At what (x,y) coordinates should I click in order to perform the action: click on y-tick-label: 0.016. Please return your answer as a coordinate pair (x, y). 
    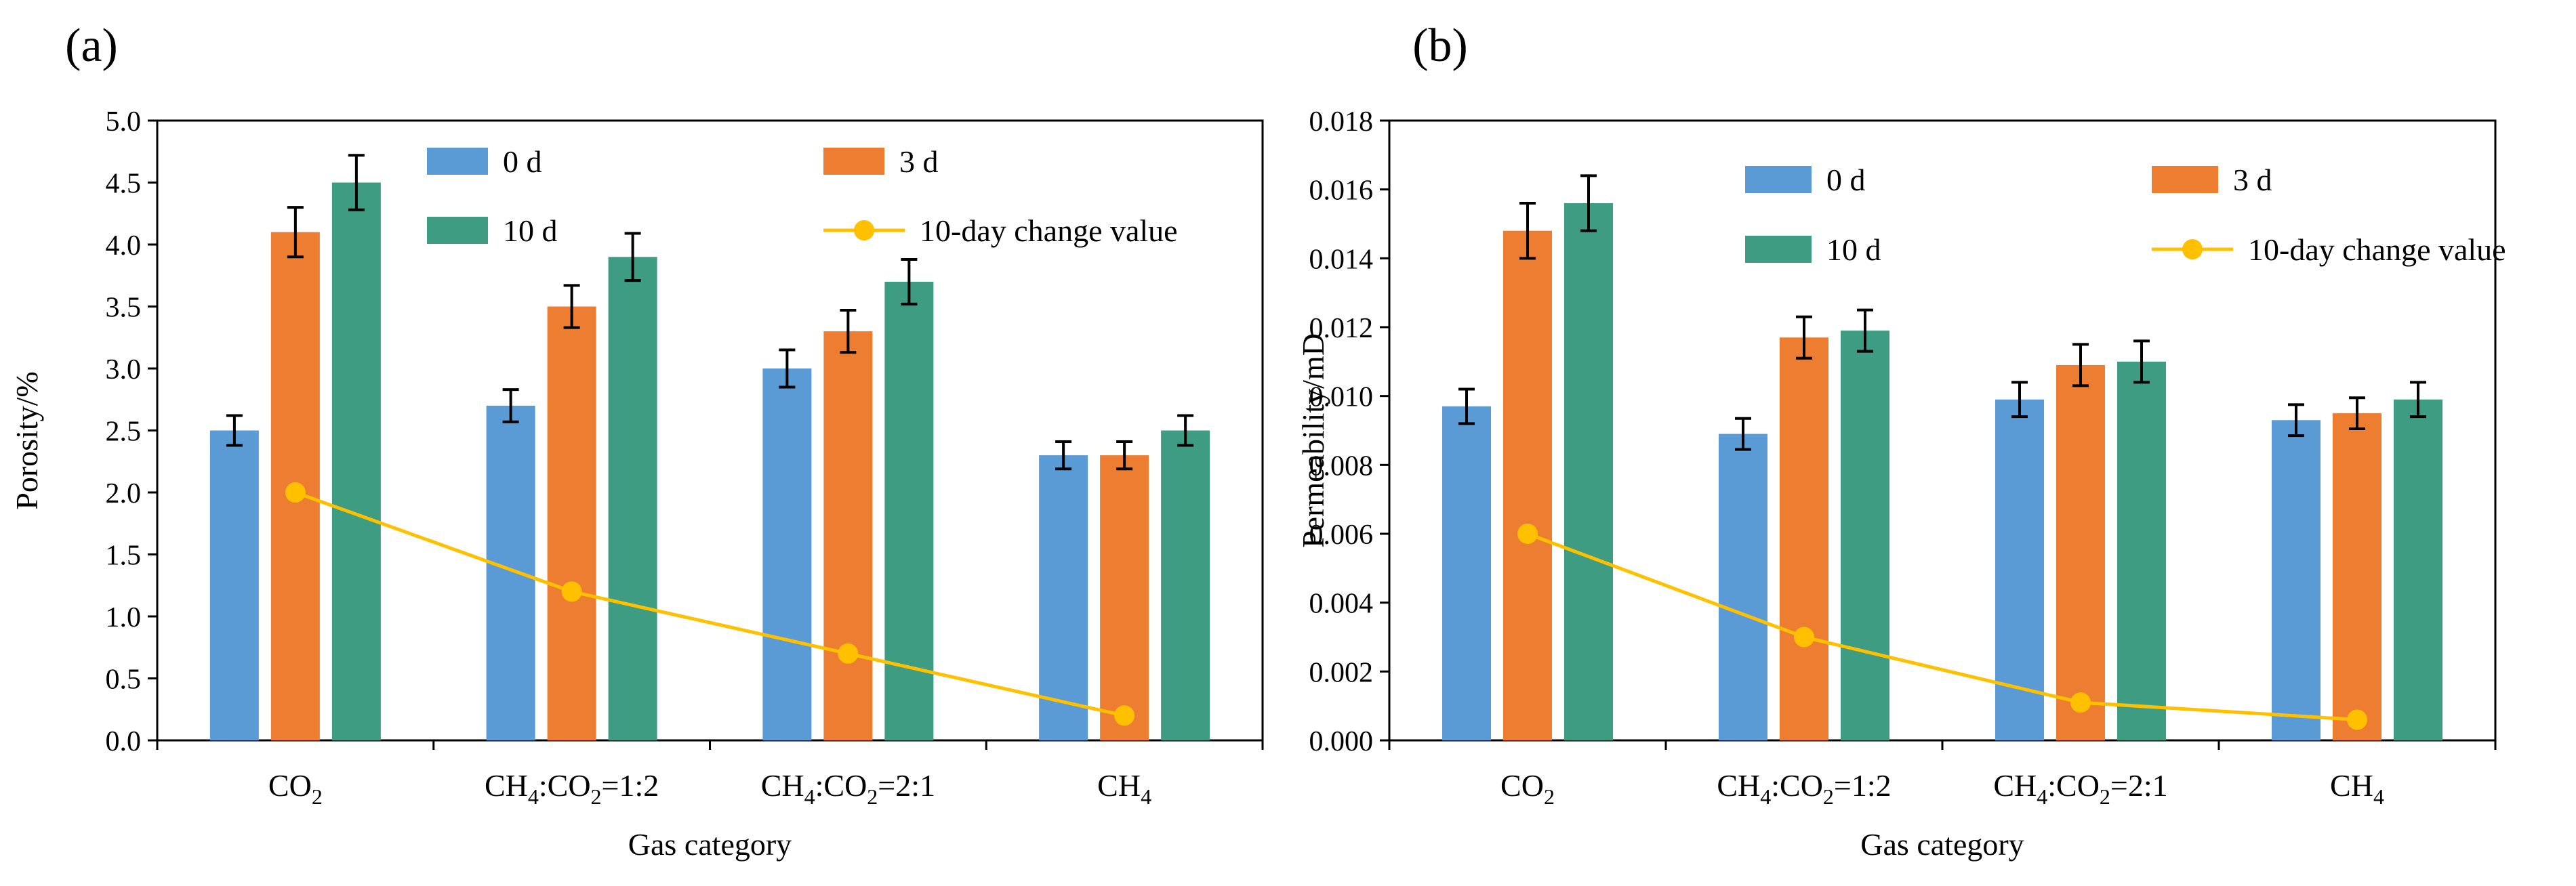
    Looking at the image, I should click on (1341, 191).